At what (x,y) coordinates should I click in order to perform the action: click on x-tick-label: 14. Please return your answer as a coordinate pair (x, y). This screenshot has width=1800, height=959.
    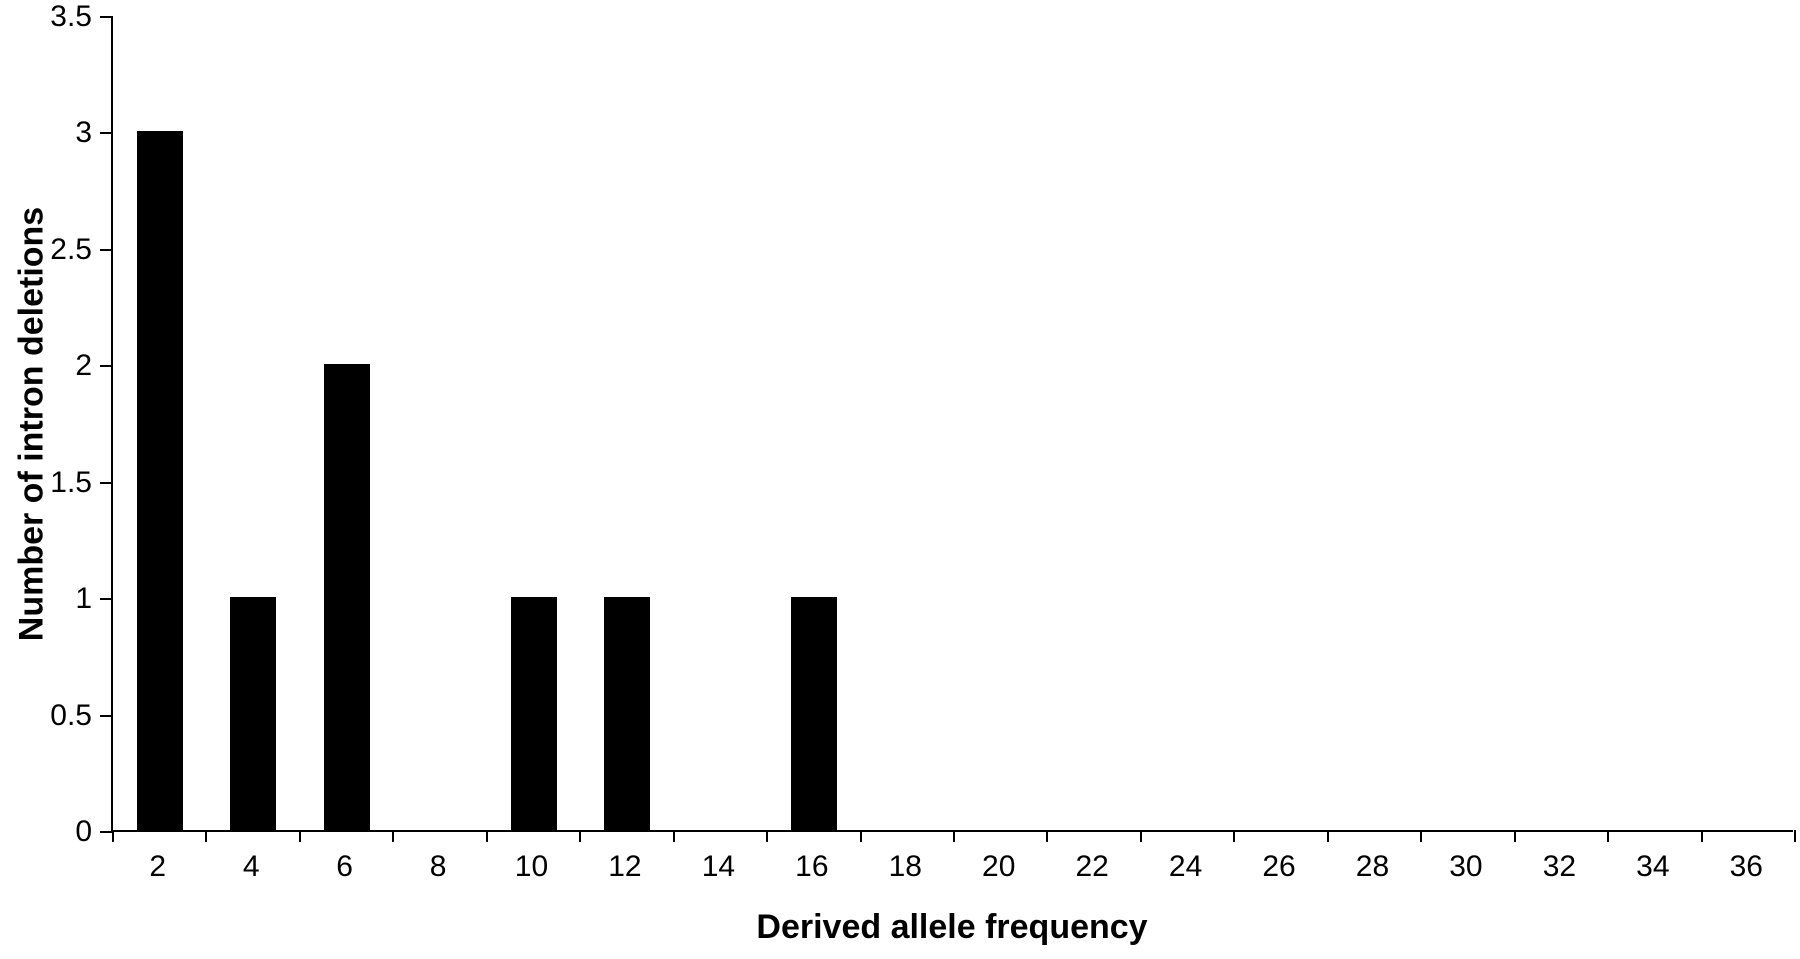
    Looking at the image, I should click on (718, 866).